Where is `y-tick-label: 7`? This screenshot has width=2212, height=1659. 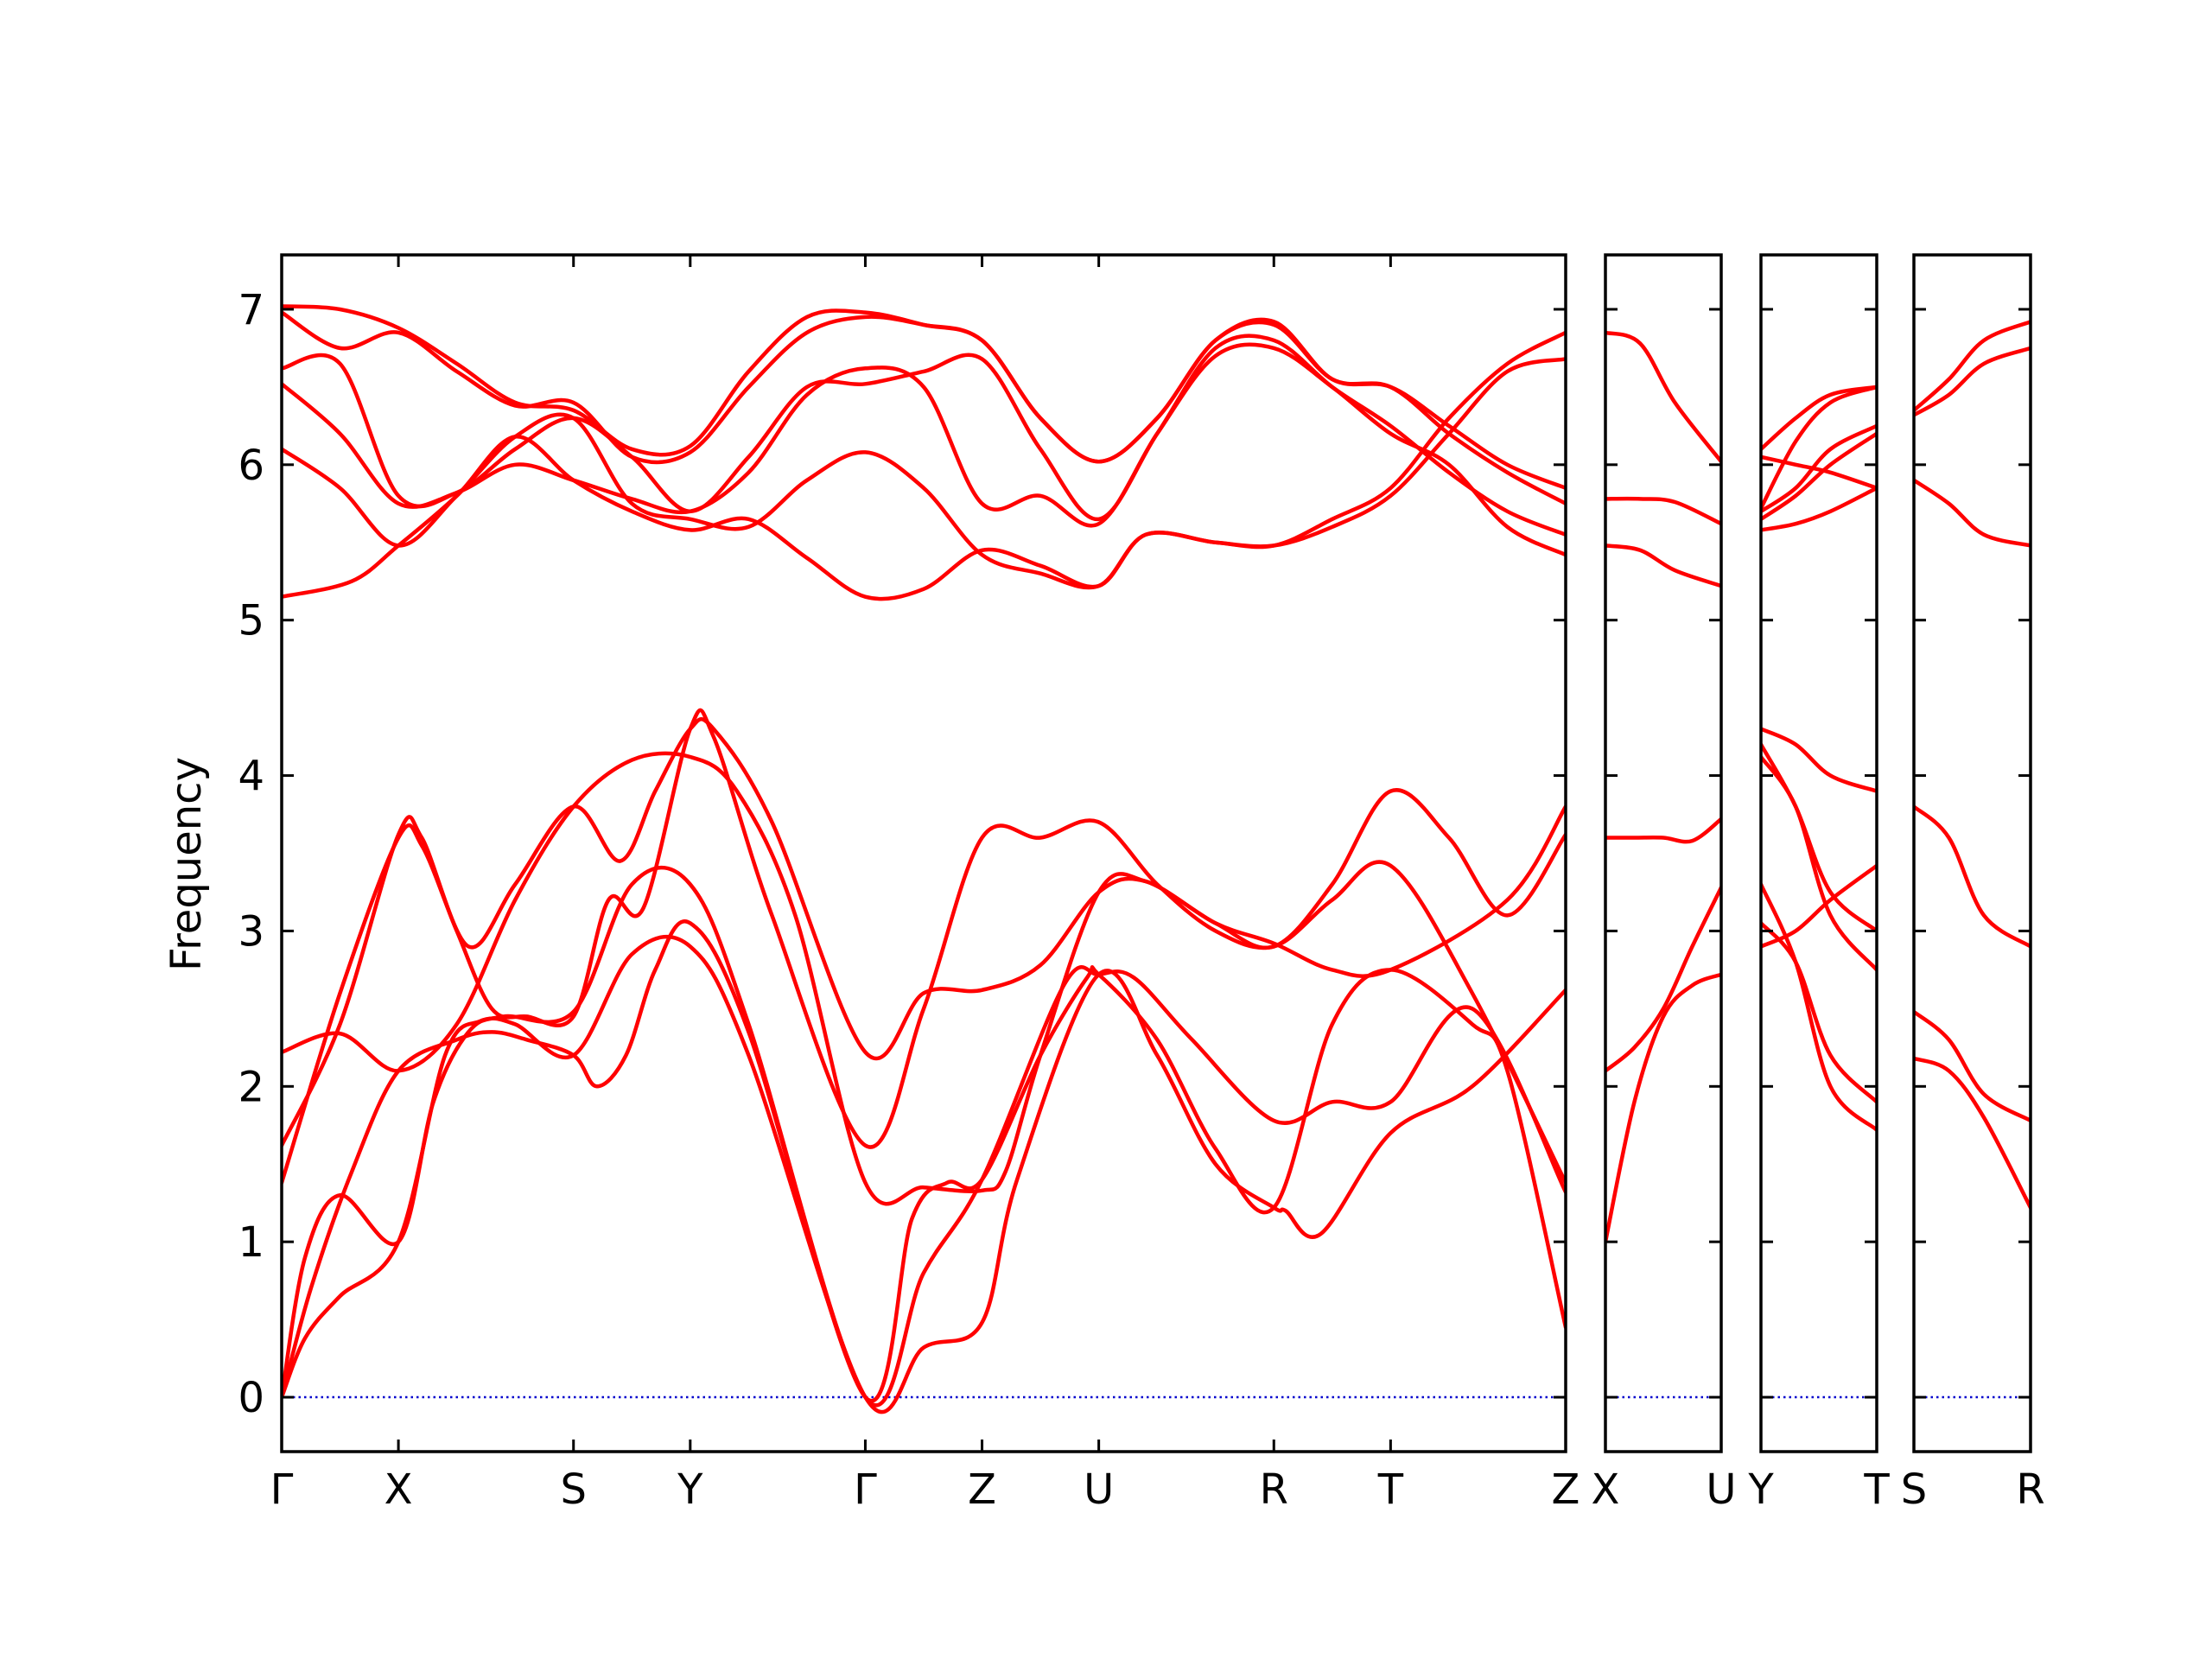 y-tick-label: 7 is located at coordinates (251, 310).